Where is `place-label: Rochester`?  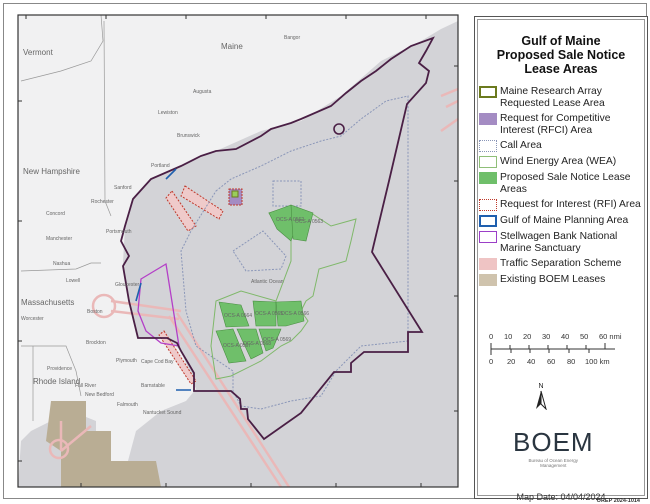
place-label: Rochester is located at coordinates (102, 202).